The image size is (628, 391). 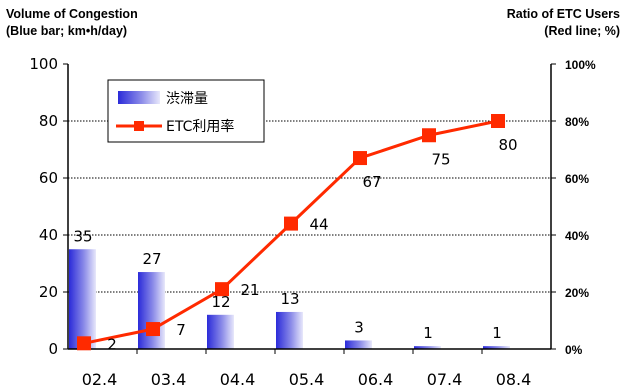 What do you see at coordinates (318, 225) in the screenshot?
I see `line-value-label: 44` at bounding box center [318, 225].